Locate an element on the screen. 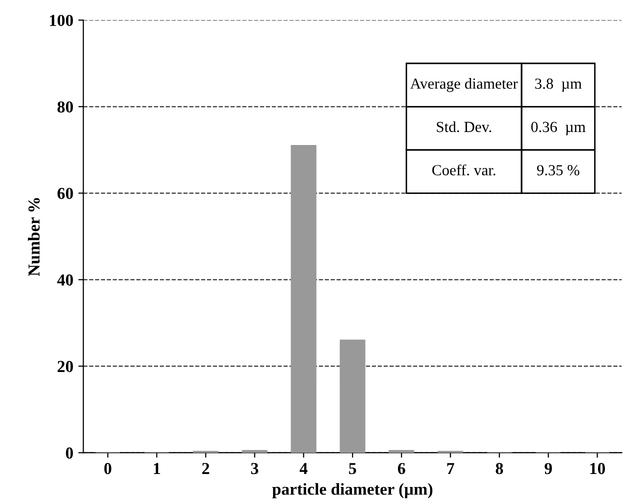 The width and height of the screenshot is (641, 503). x-tick-label: 3 is located at coordinates (254, 468).